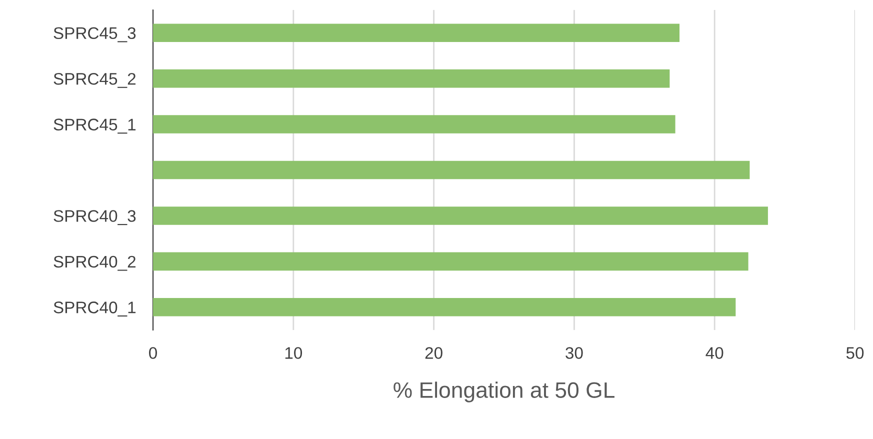  What do you see at coordinates (95, 218) in the screenshot?
I see `y-tick-label: SPRC40_3` at bounding box center [95, 218].